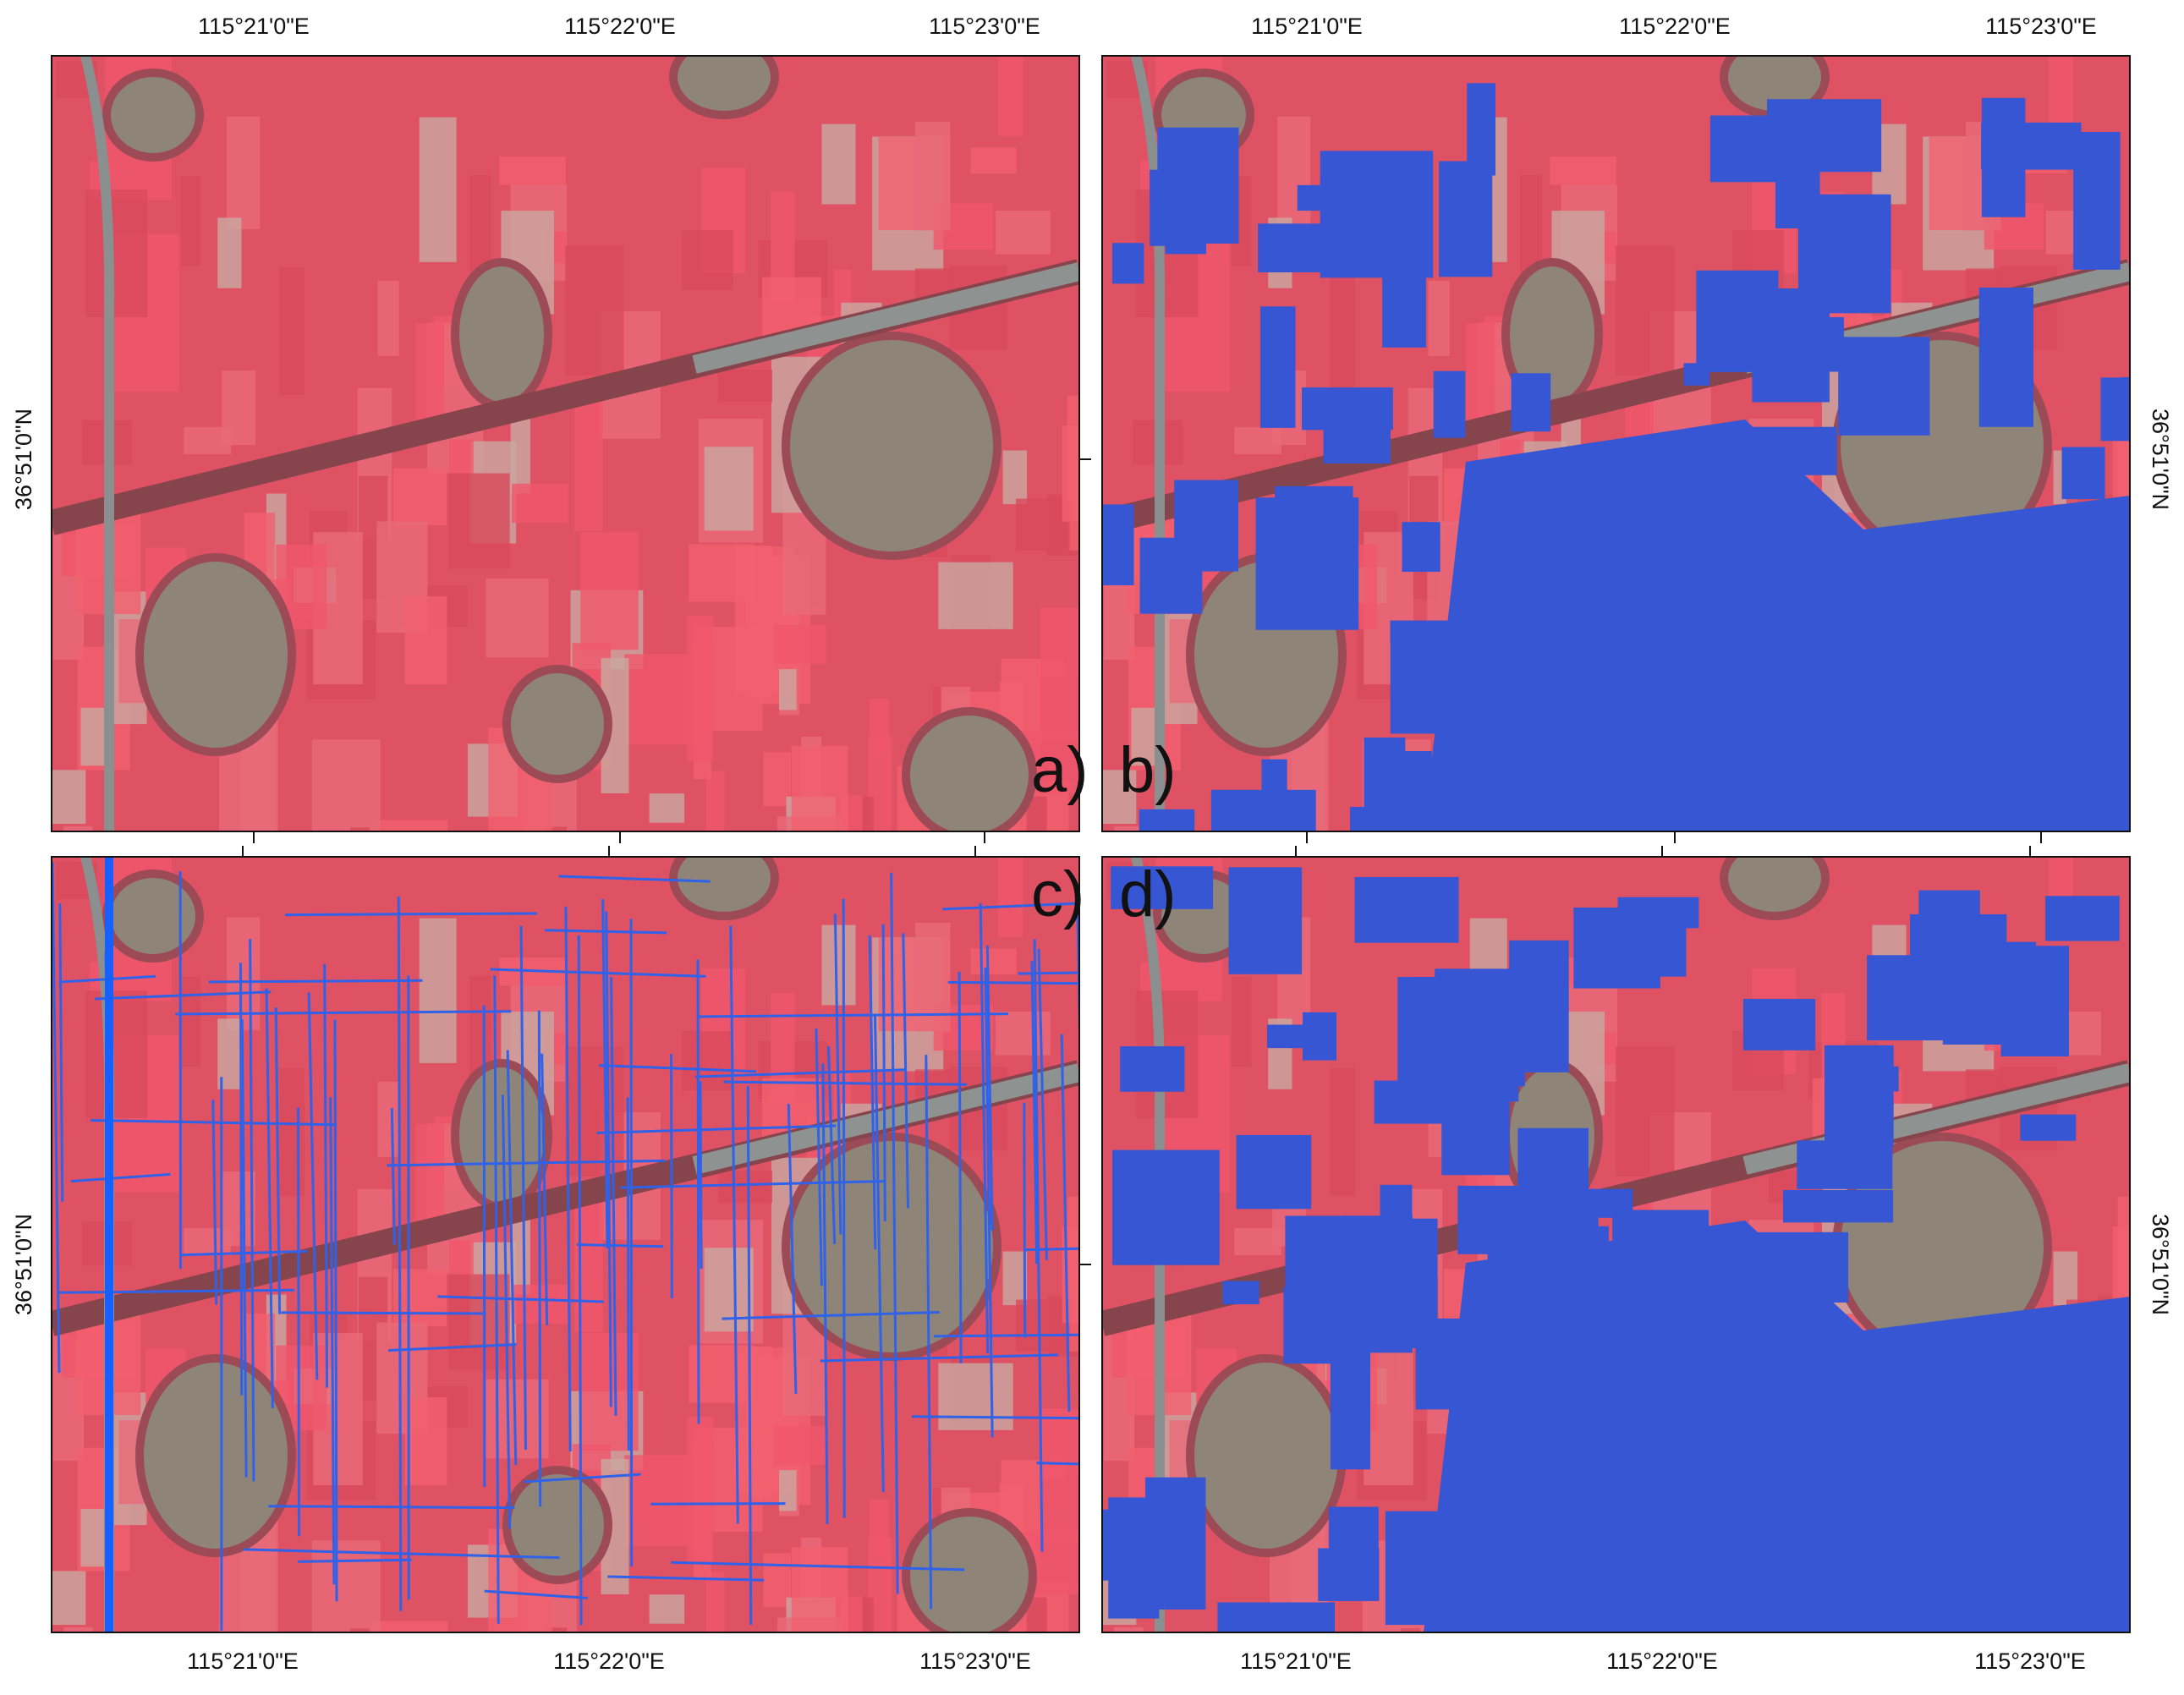  Describe the element at coordinates (243, 1661) in the screenshot. I see `longitude-label: 115°21'0"E` at that location.